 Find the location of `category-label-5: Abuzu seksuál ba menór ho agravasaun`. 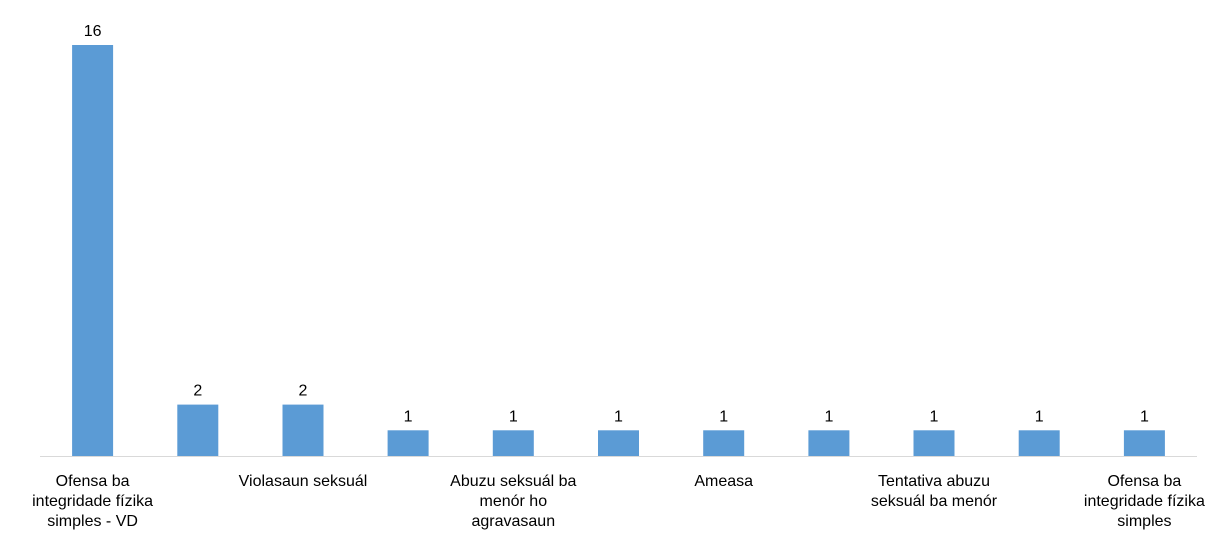

category-label-5: Abuzu seksuál ba menór ho agravasaun is located at coordinates (513, 501).